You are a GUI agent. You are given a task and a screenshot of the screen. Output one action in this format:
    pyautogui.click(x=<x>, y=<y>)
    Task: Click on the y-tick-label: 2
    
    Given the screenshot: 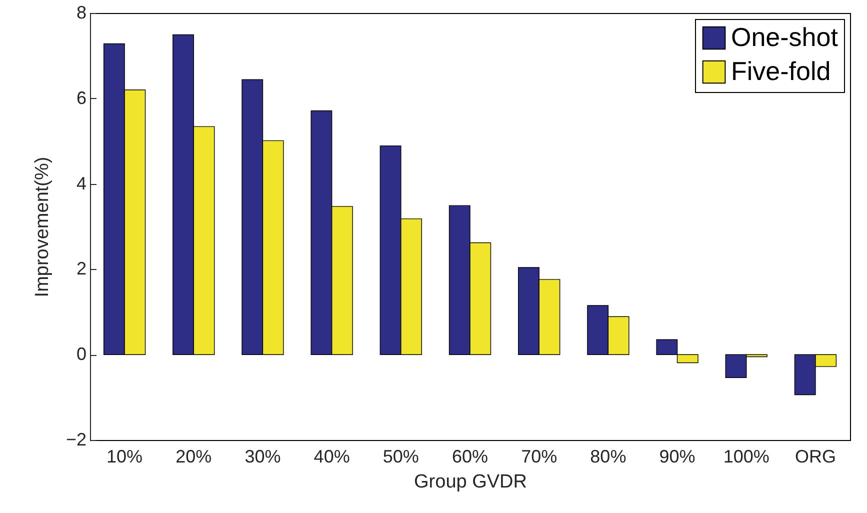 What is the action you would take?
    pyautogui.click(x=81, y=268)
    